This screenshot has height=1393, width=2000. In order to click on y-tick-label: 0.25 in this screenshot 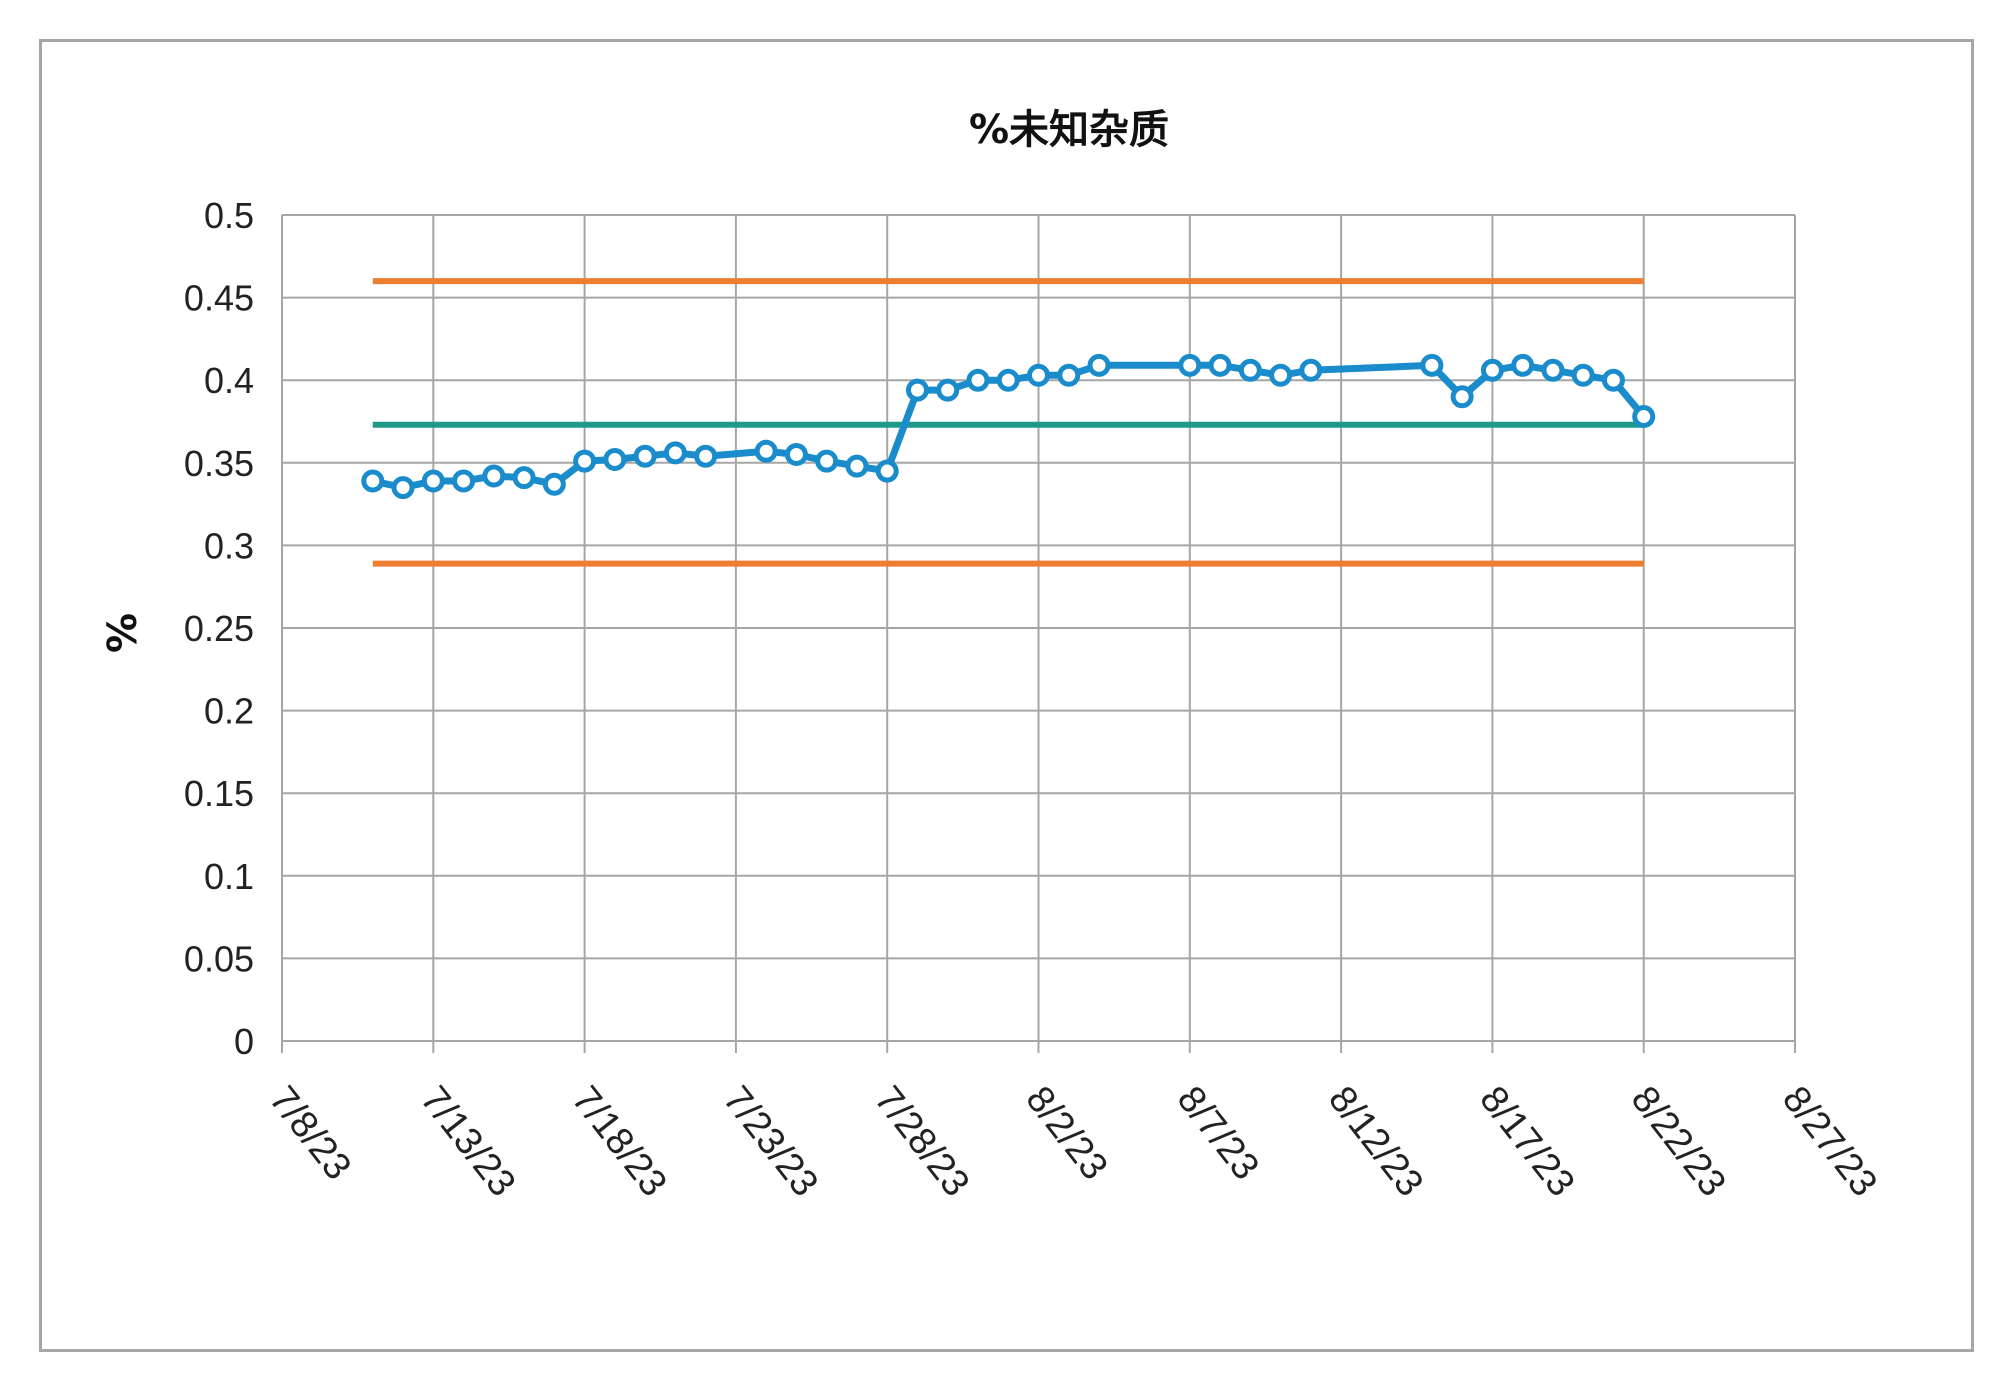, I will do `click(219, 628)`.